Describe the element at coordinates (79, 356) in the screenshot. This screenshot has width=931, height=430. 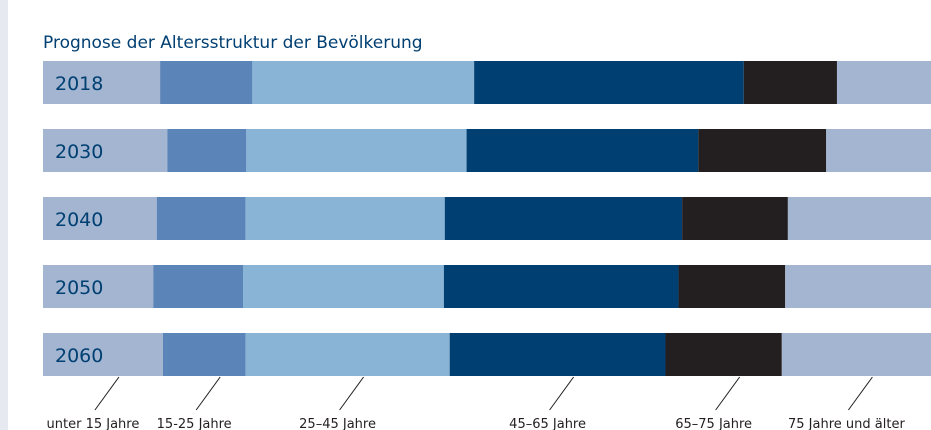
I see `year-label: 2060` at that location.